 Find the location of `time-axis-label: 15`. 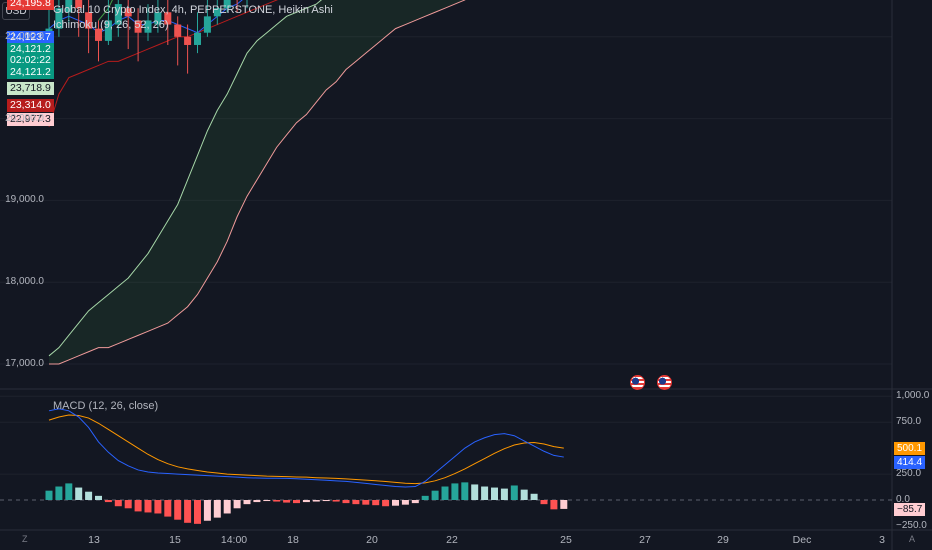

time-axis-label: 15 is located at coordinates (175, 540).